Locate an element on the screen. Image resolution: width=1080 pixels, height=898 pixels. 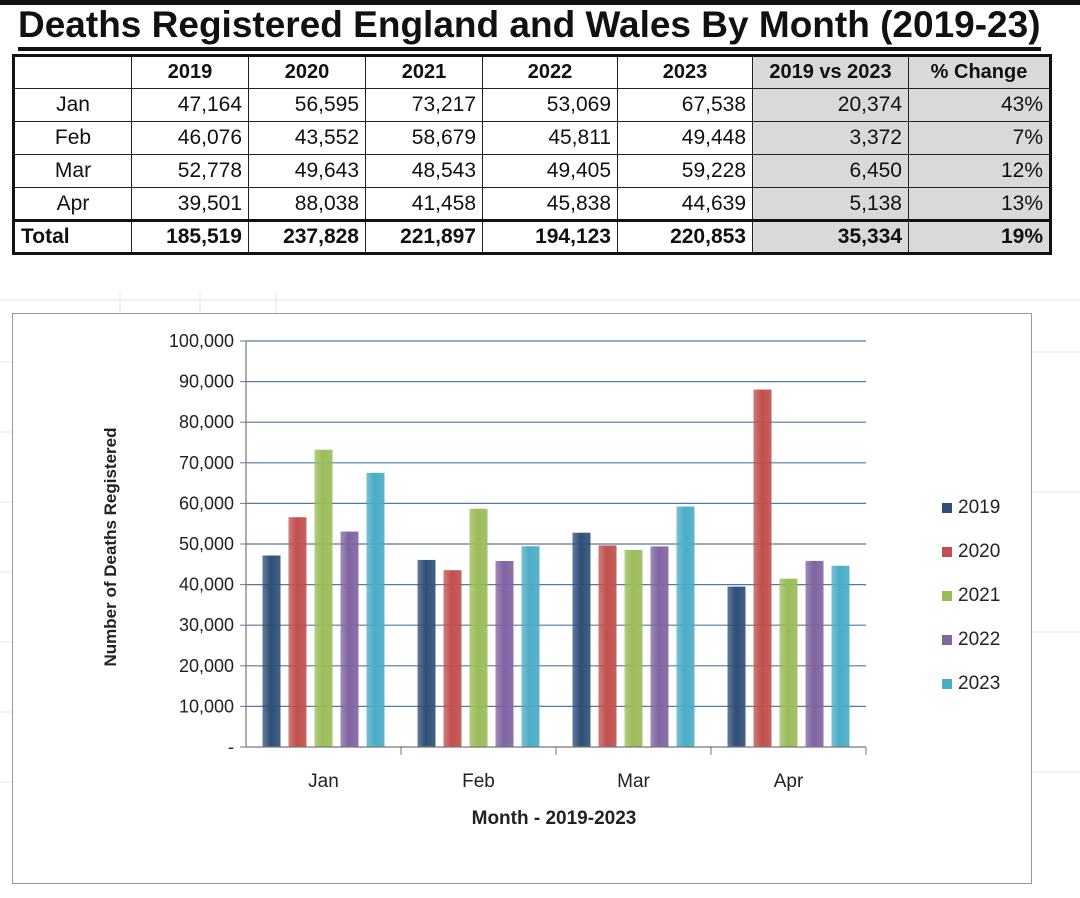
value-cell: 53,069 is located at coordinates (550, 105).